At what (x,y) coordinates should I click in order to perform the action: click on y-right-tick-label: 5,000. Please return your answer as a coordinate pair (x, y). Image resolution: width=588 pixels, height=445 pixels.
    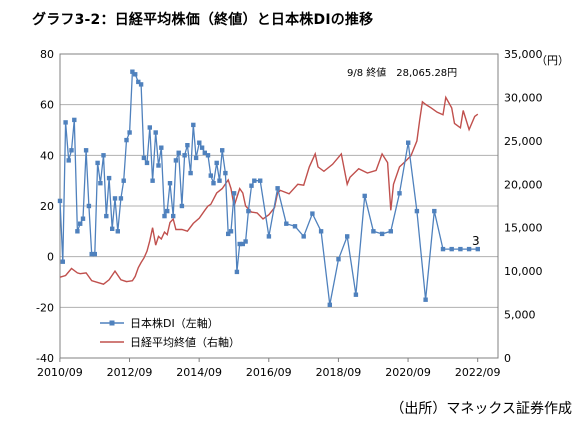
    Looking at the image, I should click on (520, 315).